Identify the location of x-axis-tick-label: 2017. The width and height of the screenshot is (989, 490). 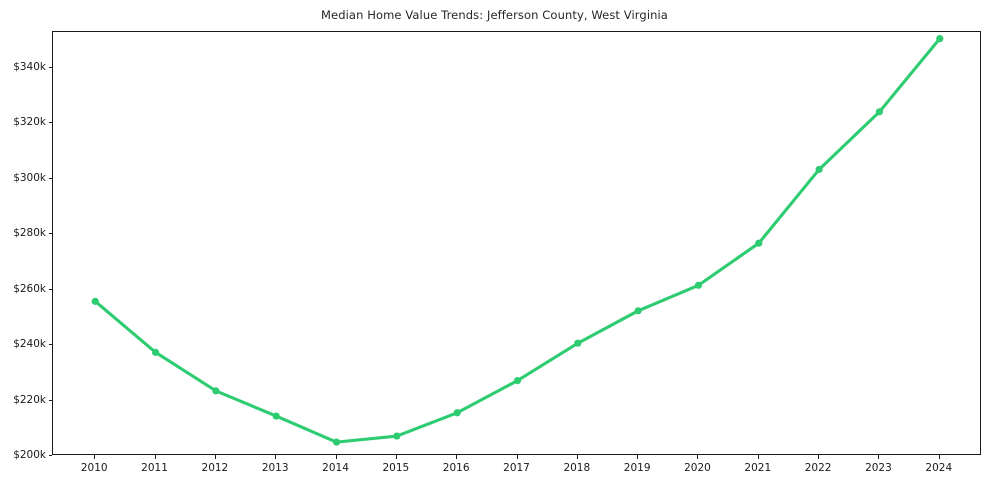
(516, 468).